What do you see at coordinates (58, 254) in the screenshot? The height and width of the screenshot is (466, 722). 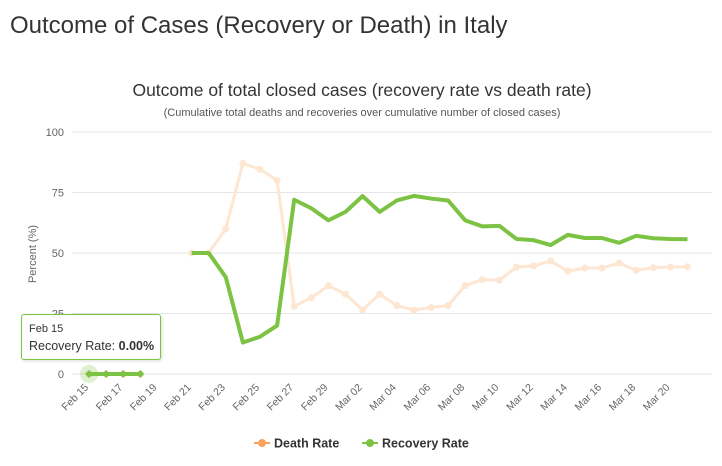 I see `y-tick-label: 50` at bounding box center [58, 254].